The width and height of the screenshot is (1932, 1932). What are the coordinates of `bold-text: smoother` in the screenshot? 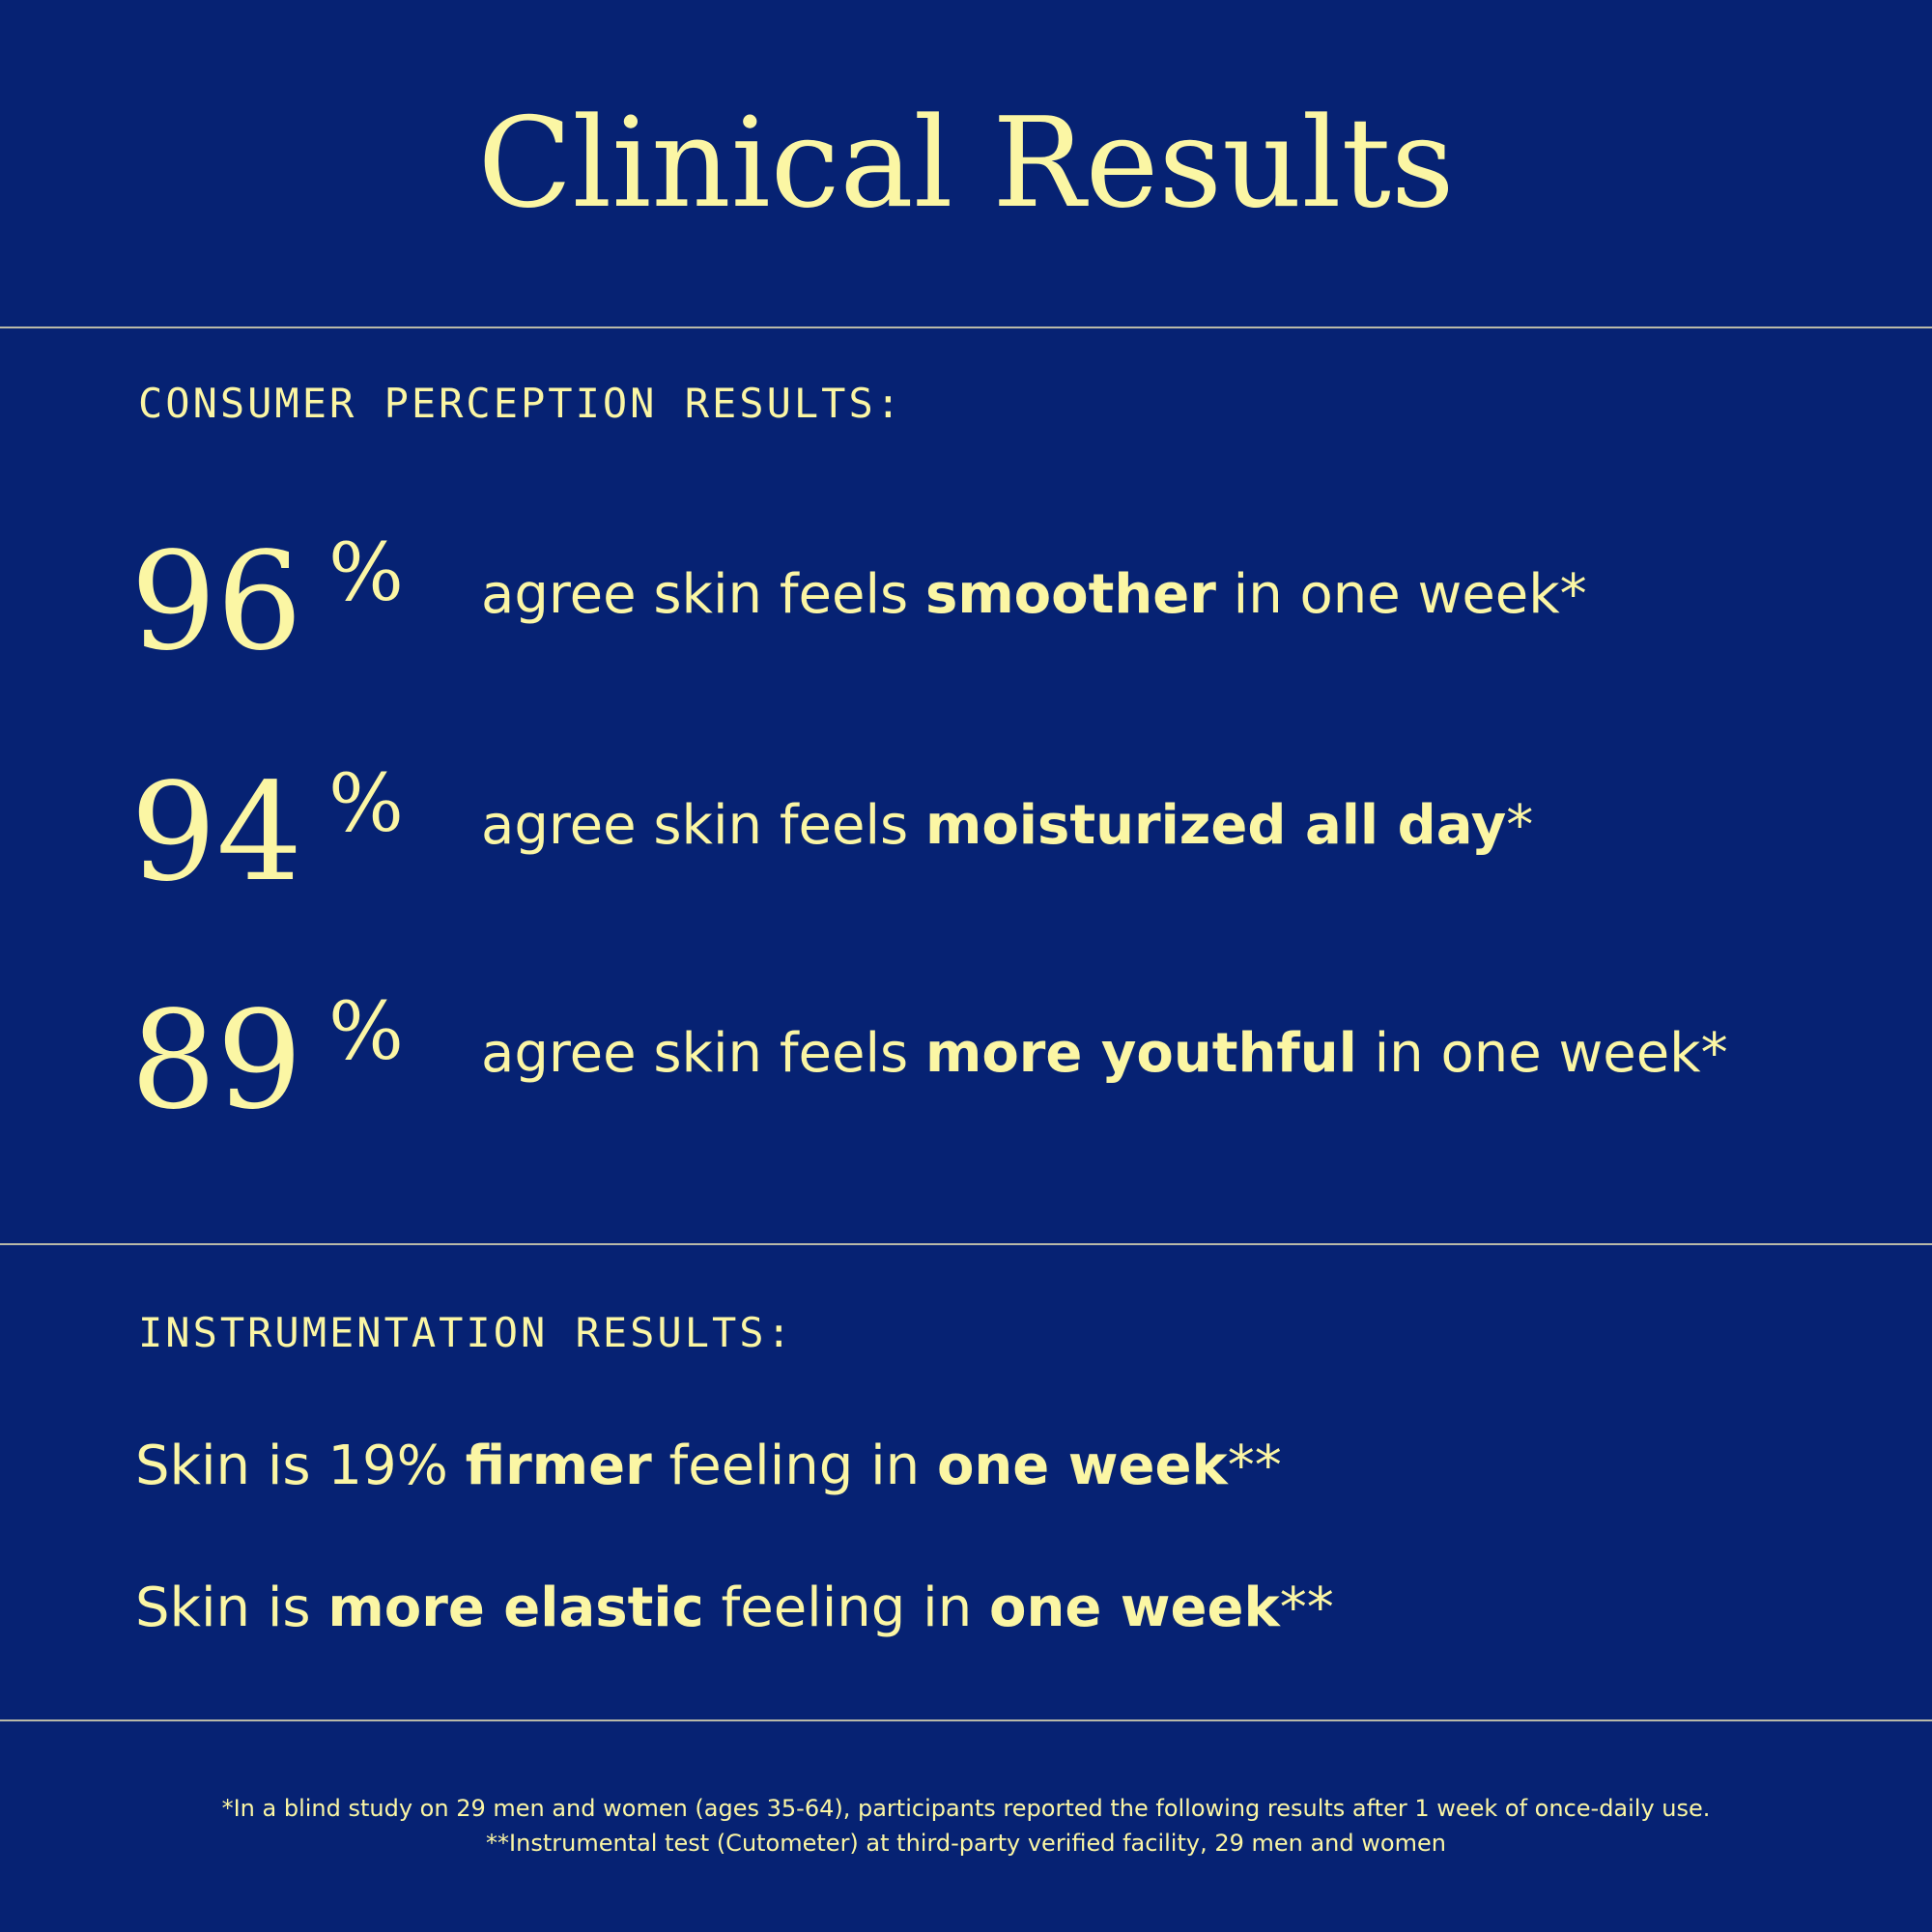 It's located at (1070, 594).